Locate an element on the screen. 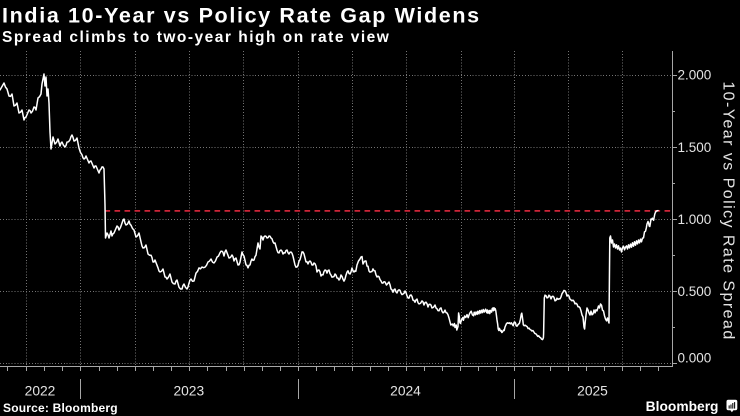 This screenshot has width=740, height=416. svg-text: 2024 is located at coordinates (405, 391).